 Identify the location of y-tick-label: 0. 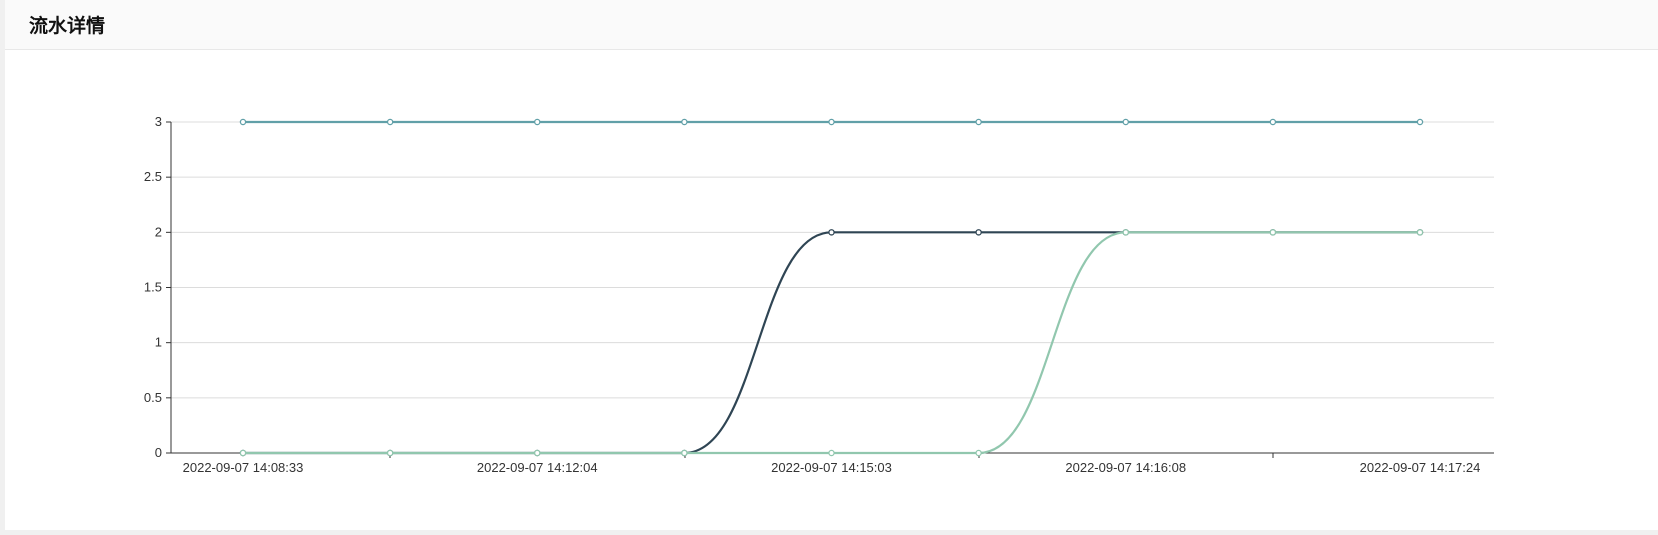
(158, 452).